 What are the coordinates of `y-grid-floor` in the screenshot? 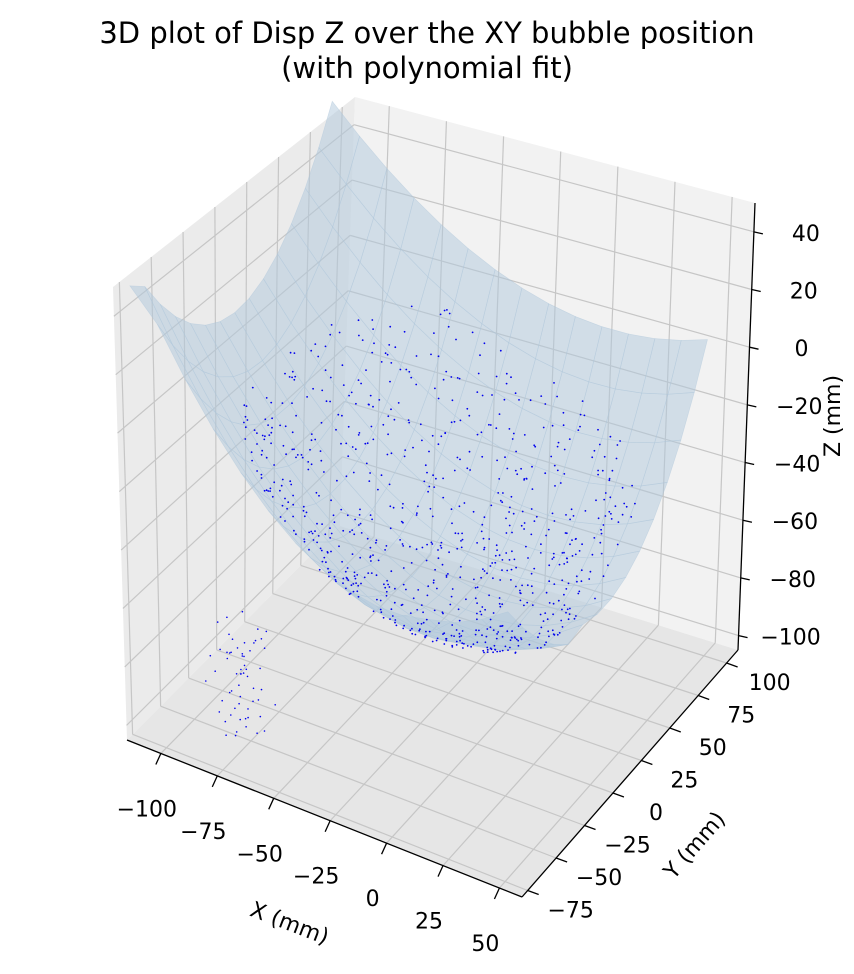 It's located at (330, 812).